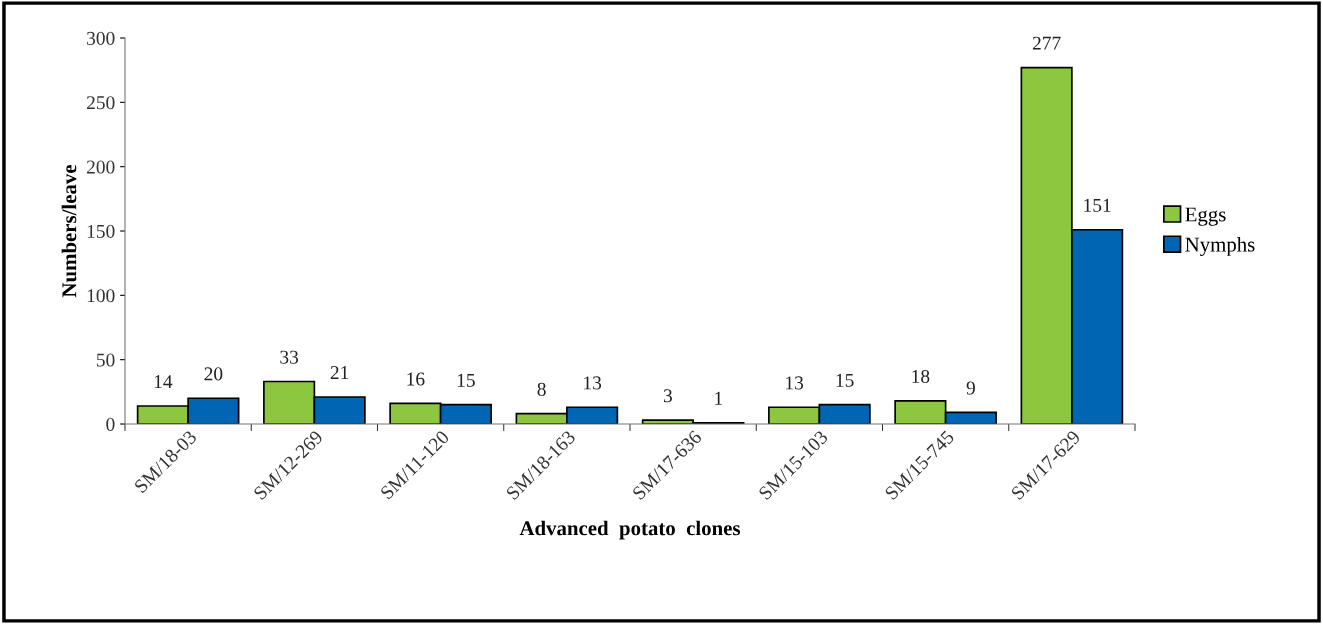 The height and width of the screenshot is (624, 1323). What do you see at coordinates (100, 103) in the screenshot?
I see `y-tick-label: 250` at bounding box center [100, 103].